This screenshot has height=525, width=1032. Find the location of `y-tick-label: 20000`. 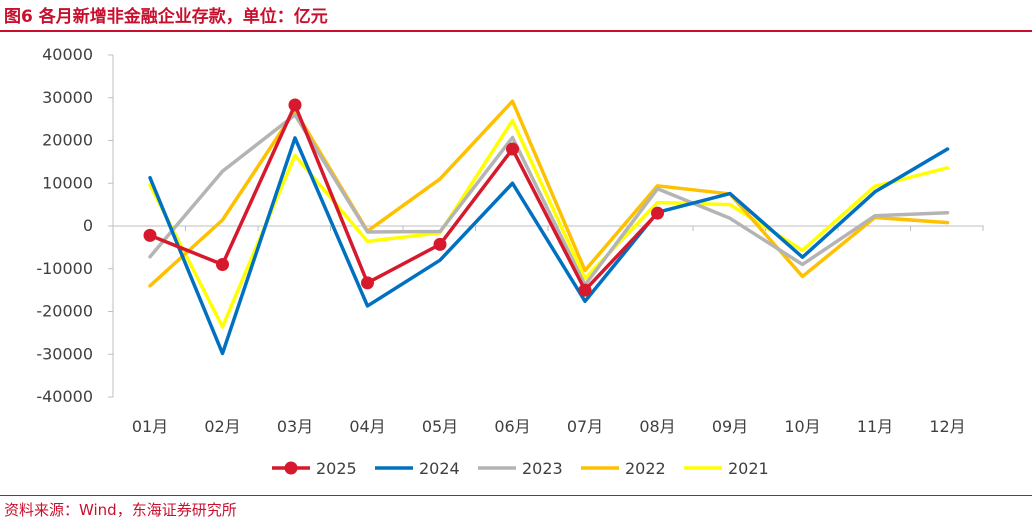

y-tick-label: 20000 is located at coordinates (67, 140).